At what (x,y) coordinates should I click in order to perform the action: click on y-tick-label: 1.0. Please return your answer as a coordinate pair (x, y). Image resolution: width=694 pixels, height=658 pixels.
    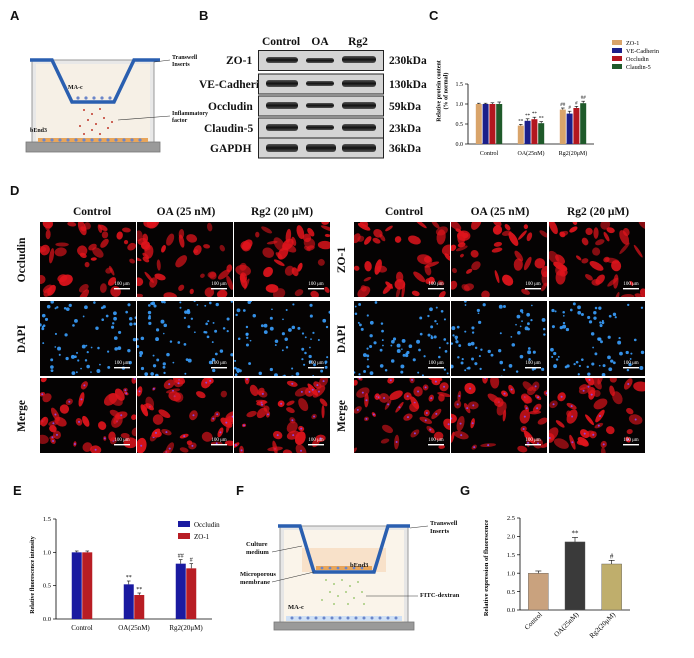
    Looking at the image, I should click on (460, 105).